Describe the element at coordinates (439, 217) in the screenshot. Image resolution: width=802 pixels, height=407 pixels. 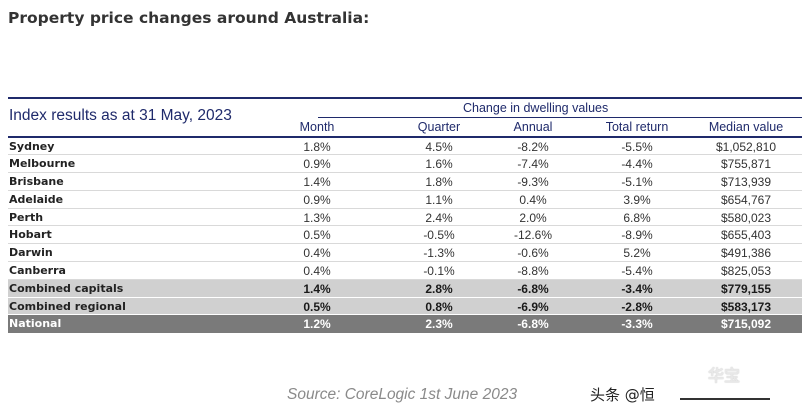
I see `cell-quarter: 2.4%` at that location.